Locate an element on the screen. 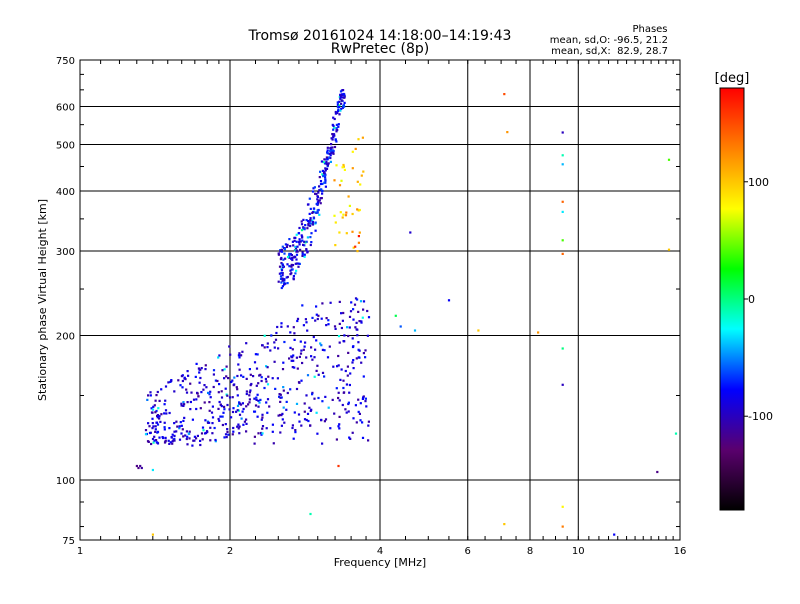 Image resolution: width=800 pixels, height=604 pixels. x-tick-label: 10 is located at coordinates (578, 551).